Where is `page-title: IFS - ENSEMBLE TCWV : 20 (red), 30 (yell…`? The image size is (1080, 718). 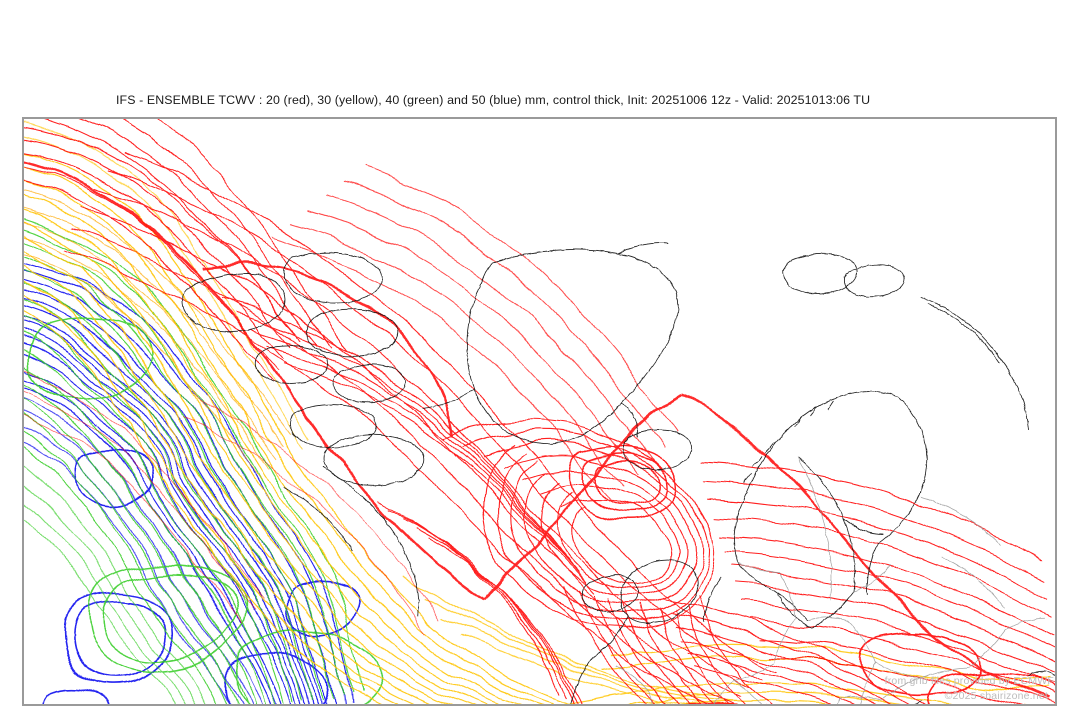 page-title: IFS - ENSEMBLE TCWV : 20 (red), 30 (yell… is located at coordinates (493, 100).